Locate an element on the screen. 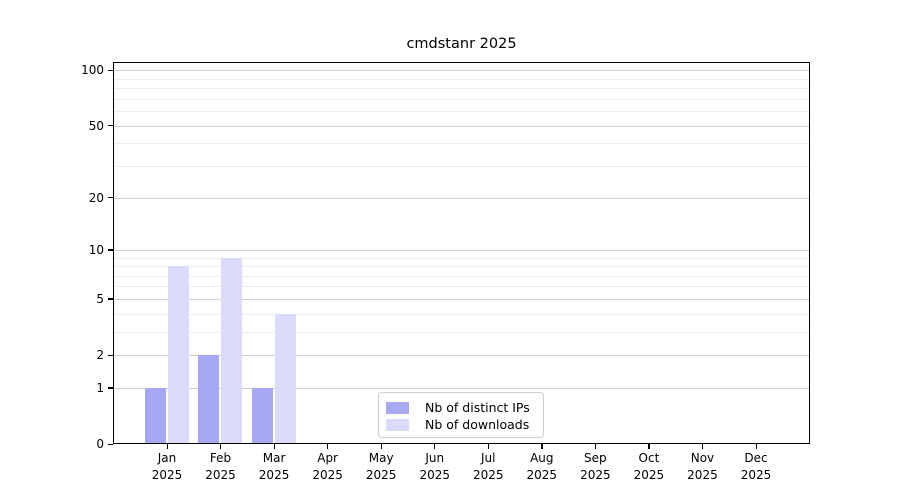 Image resolution: width=900 pixels, height=500 pixels. legend-swatch-downloads is located at coordinates (397, 424).